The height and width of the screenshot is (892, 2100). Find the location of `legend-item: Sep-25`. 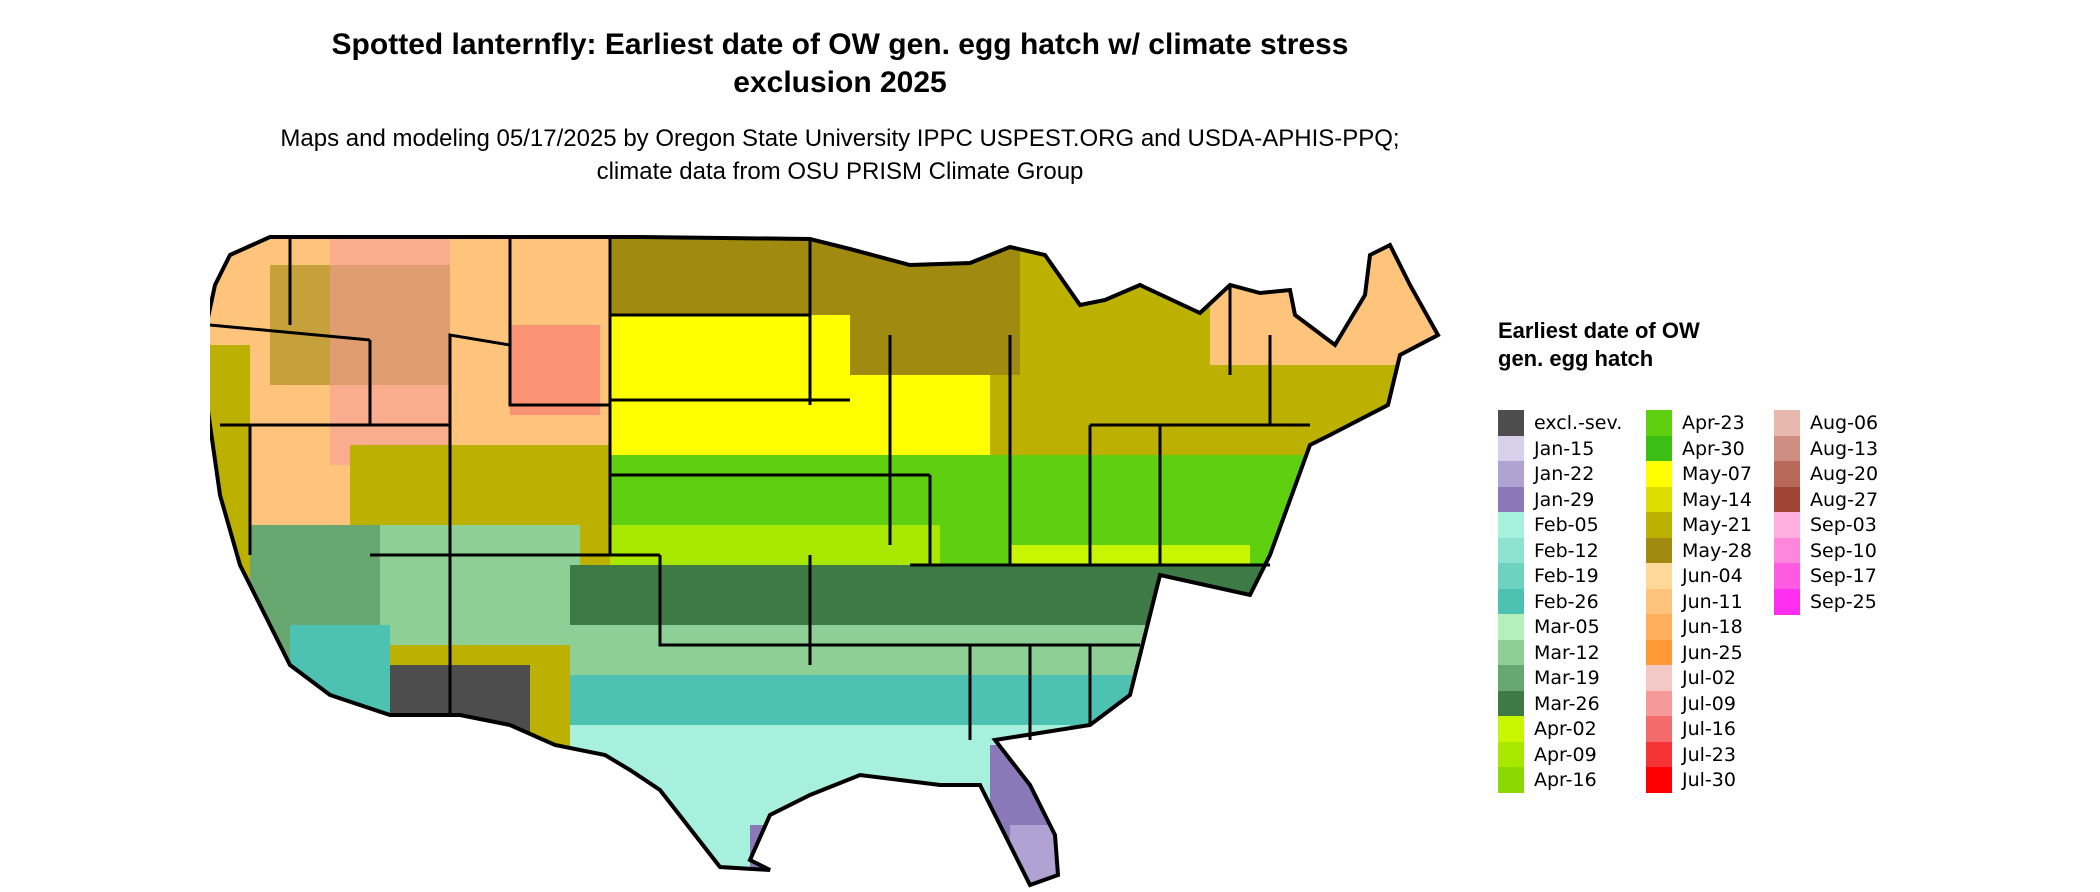

legend-item: Sep-25 is located at coordinates (1849, 601).